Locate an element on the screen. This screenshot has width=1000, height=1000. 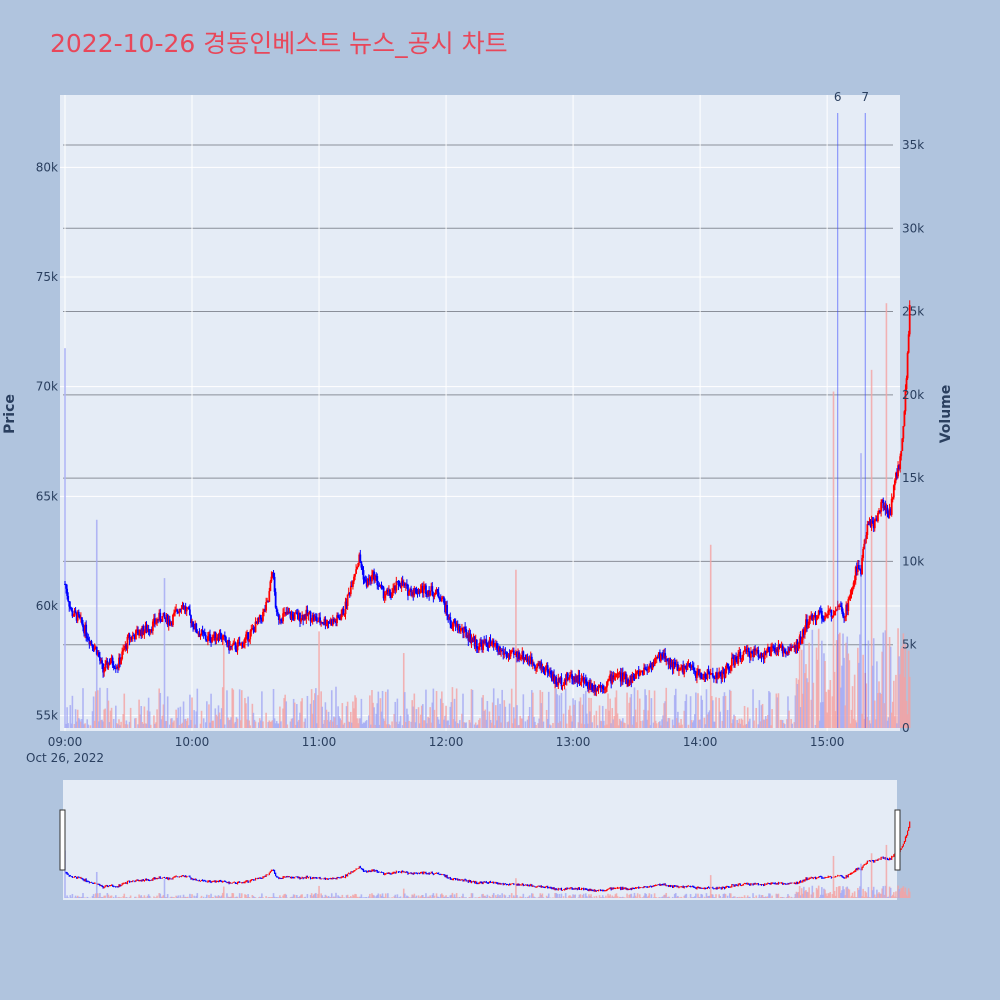
range-slider-handle-right is located at coordinates (897, 840).